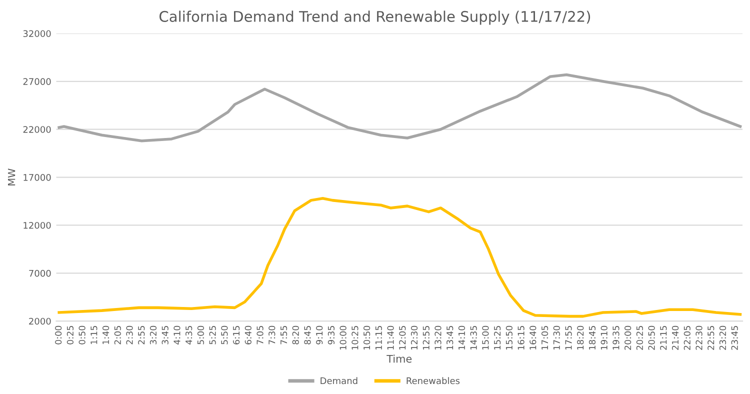 This screenshot has width=750, height=394. I want to click on x-tick-label: 6:15, so click(236, 335).